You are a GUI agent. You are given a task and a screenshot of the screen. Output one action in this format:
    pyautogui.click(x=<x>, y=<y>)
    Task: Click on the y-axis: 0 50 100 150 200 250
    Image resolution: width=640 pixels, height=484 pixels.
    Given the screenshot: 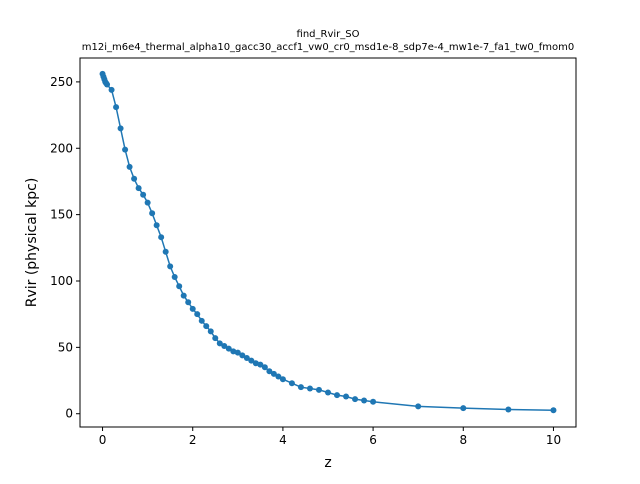 What is the action you would take?
    pyautogui.click(x=65, y=248)
    